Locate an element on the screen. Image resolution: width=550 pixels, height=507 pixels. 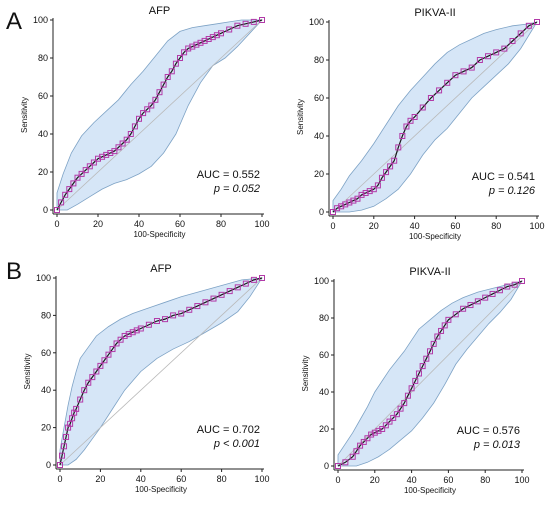
auc-annotation: AUC = 0.552 is located at coordinates (228, 175).